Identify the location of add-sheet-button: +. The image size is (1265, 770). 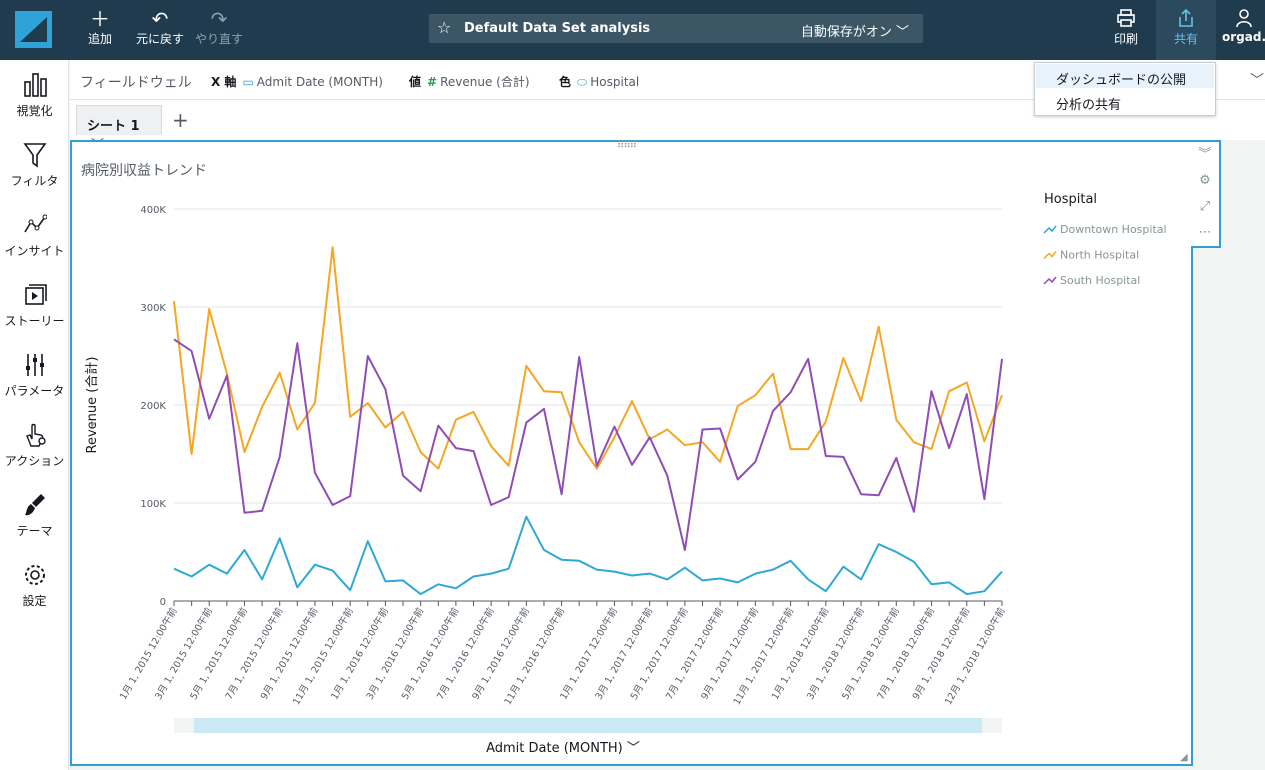
(180, 120).